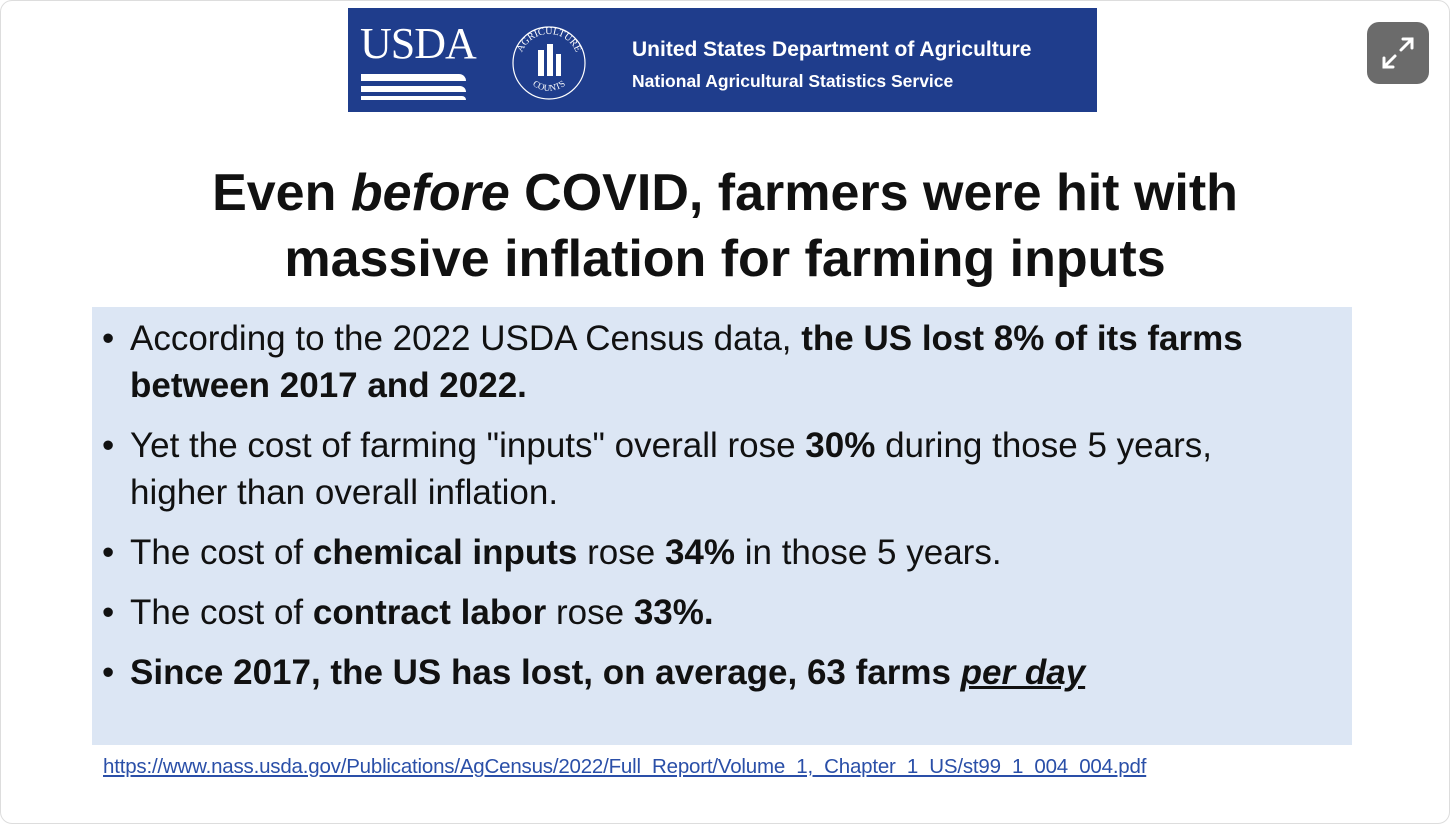 The height and width of the screenshot is (824, 1450). Describe the element at coordinates (832, 49) in the screenshot. I see `department-name: United States Department of Agriculture` at that location.